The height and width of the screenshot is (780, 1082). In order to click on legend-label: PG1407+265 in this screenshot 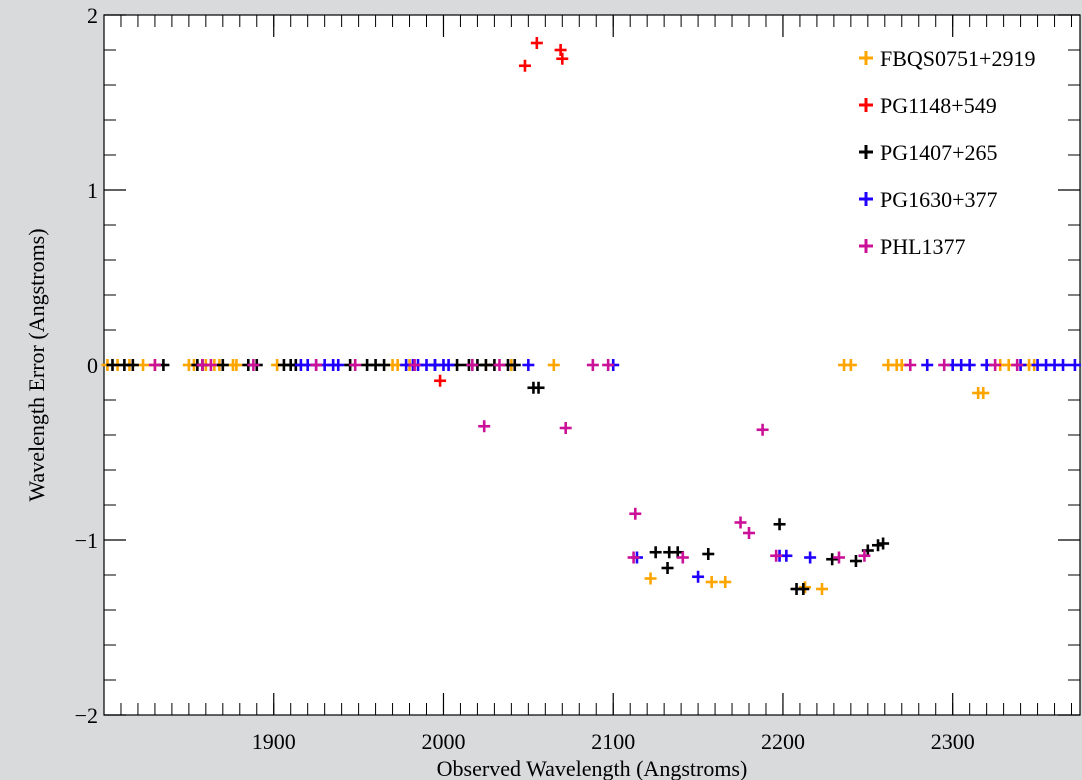, I will do `click(939, 152)`.